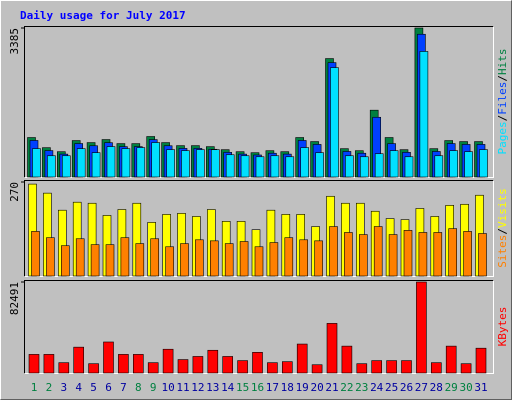 The width and height of the screenshot is (512, 400). Describe the element at coordinates (167, 387) in the screenshot. I see `x-tick-label: 10` at that location.